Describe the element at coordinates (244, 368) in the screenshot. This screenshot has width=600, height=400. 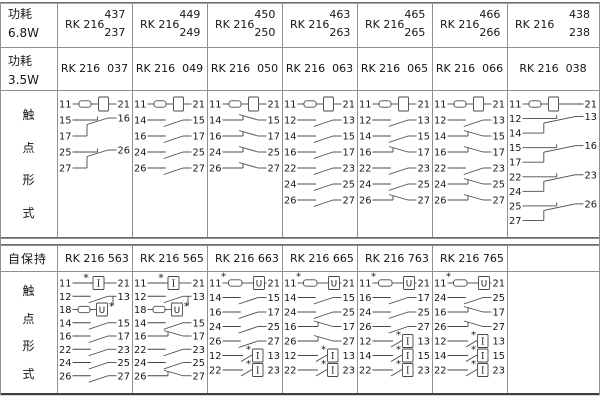
I see `contact-row-i_no: 22 * I 23` at that location.